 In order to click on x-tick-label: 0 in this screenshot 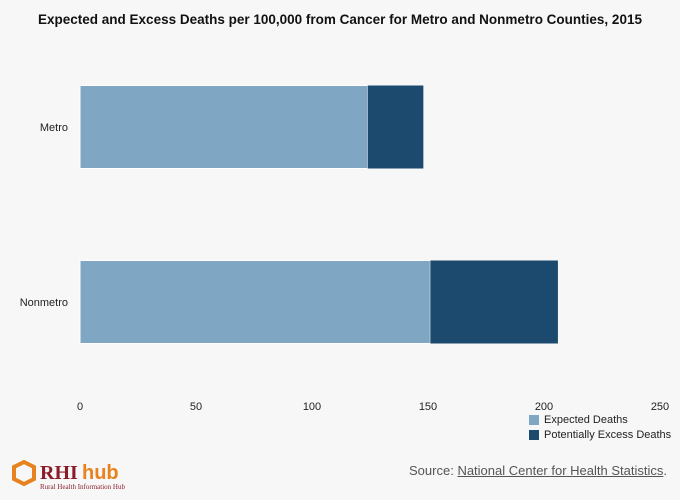, I will do `click(80, 407)`.